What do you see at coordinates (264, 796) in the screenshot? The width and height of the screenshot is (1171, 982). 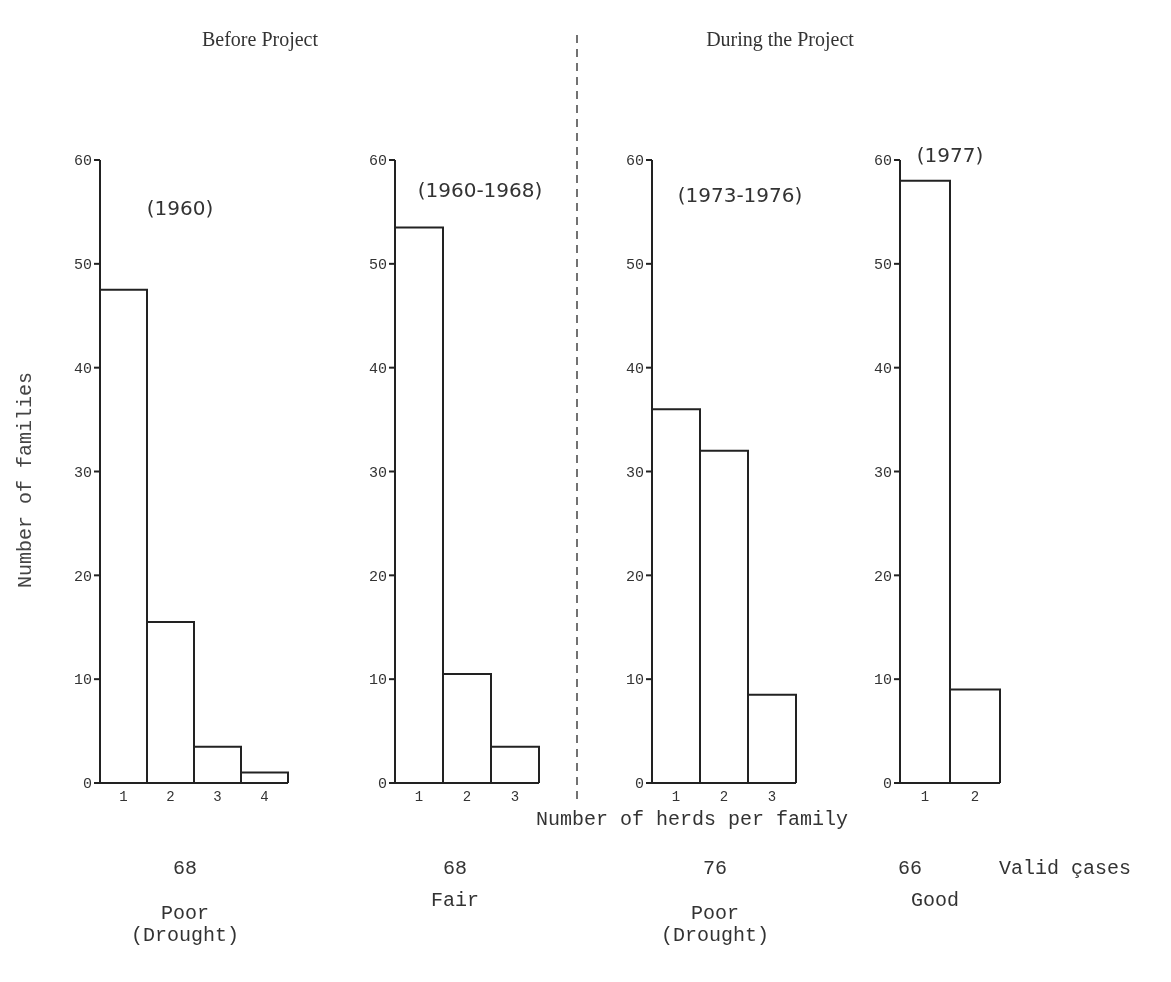 I see `x-tick-label: 4` at bounding box center [264, 796].